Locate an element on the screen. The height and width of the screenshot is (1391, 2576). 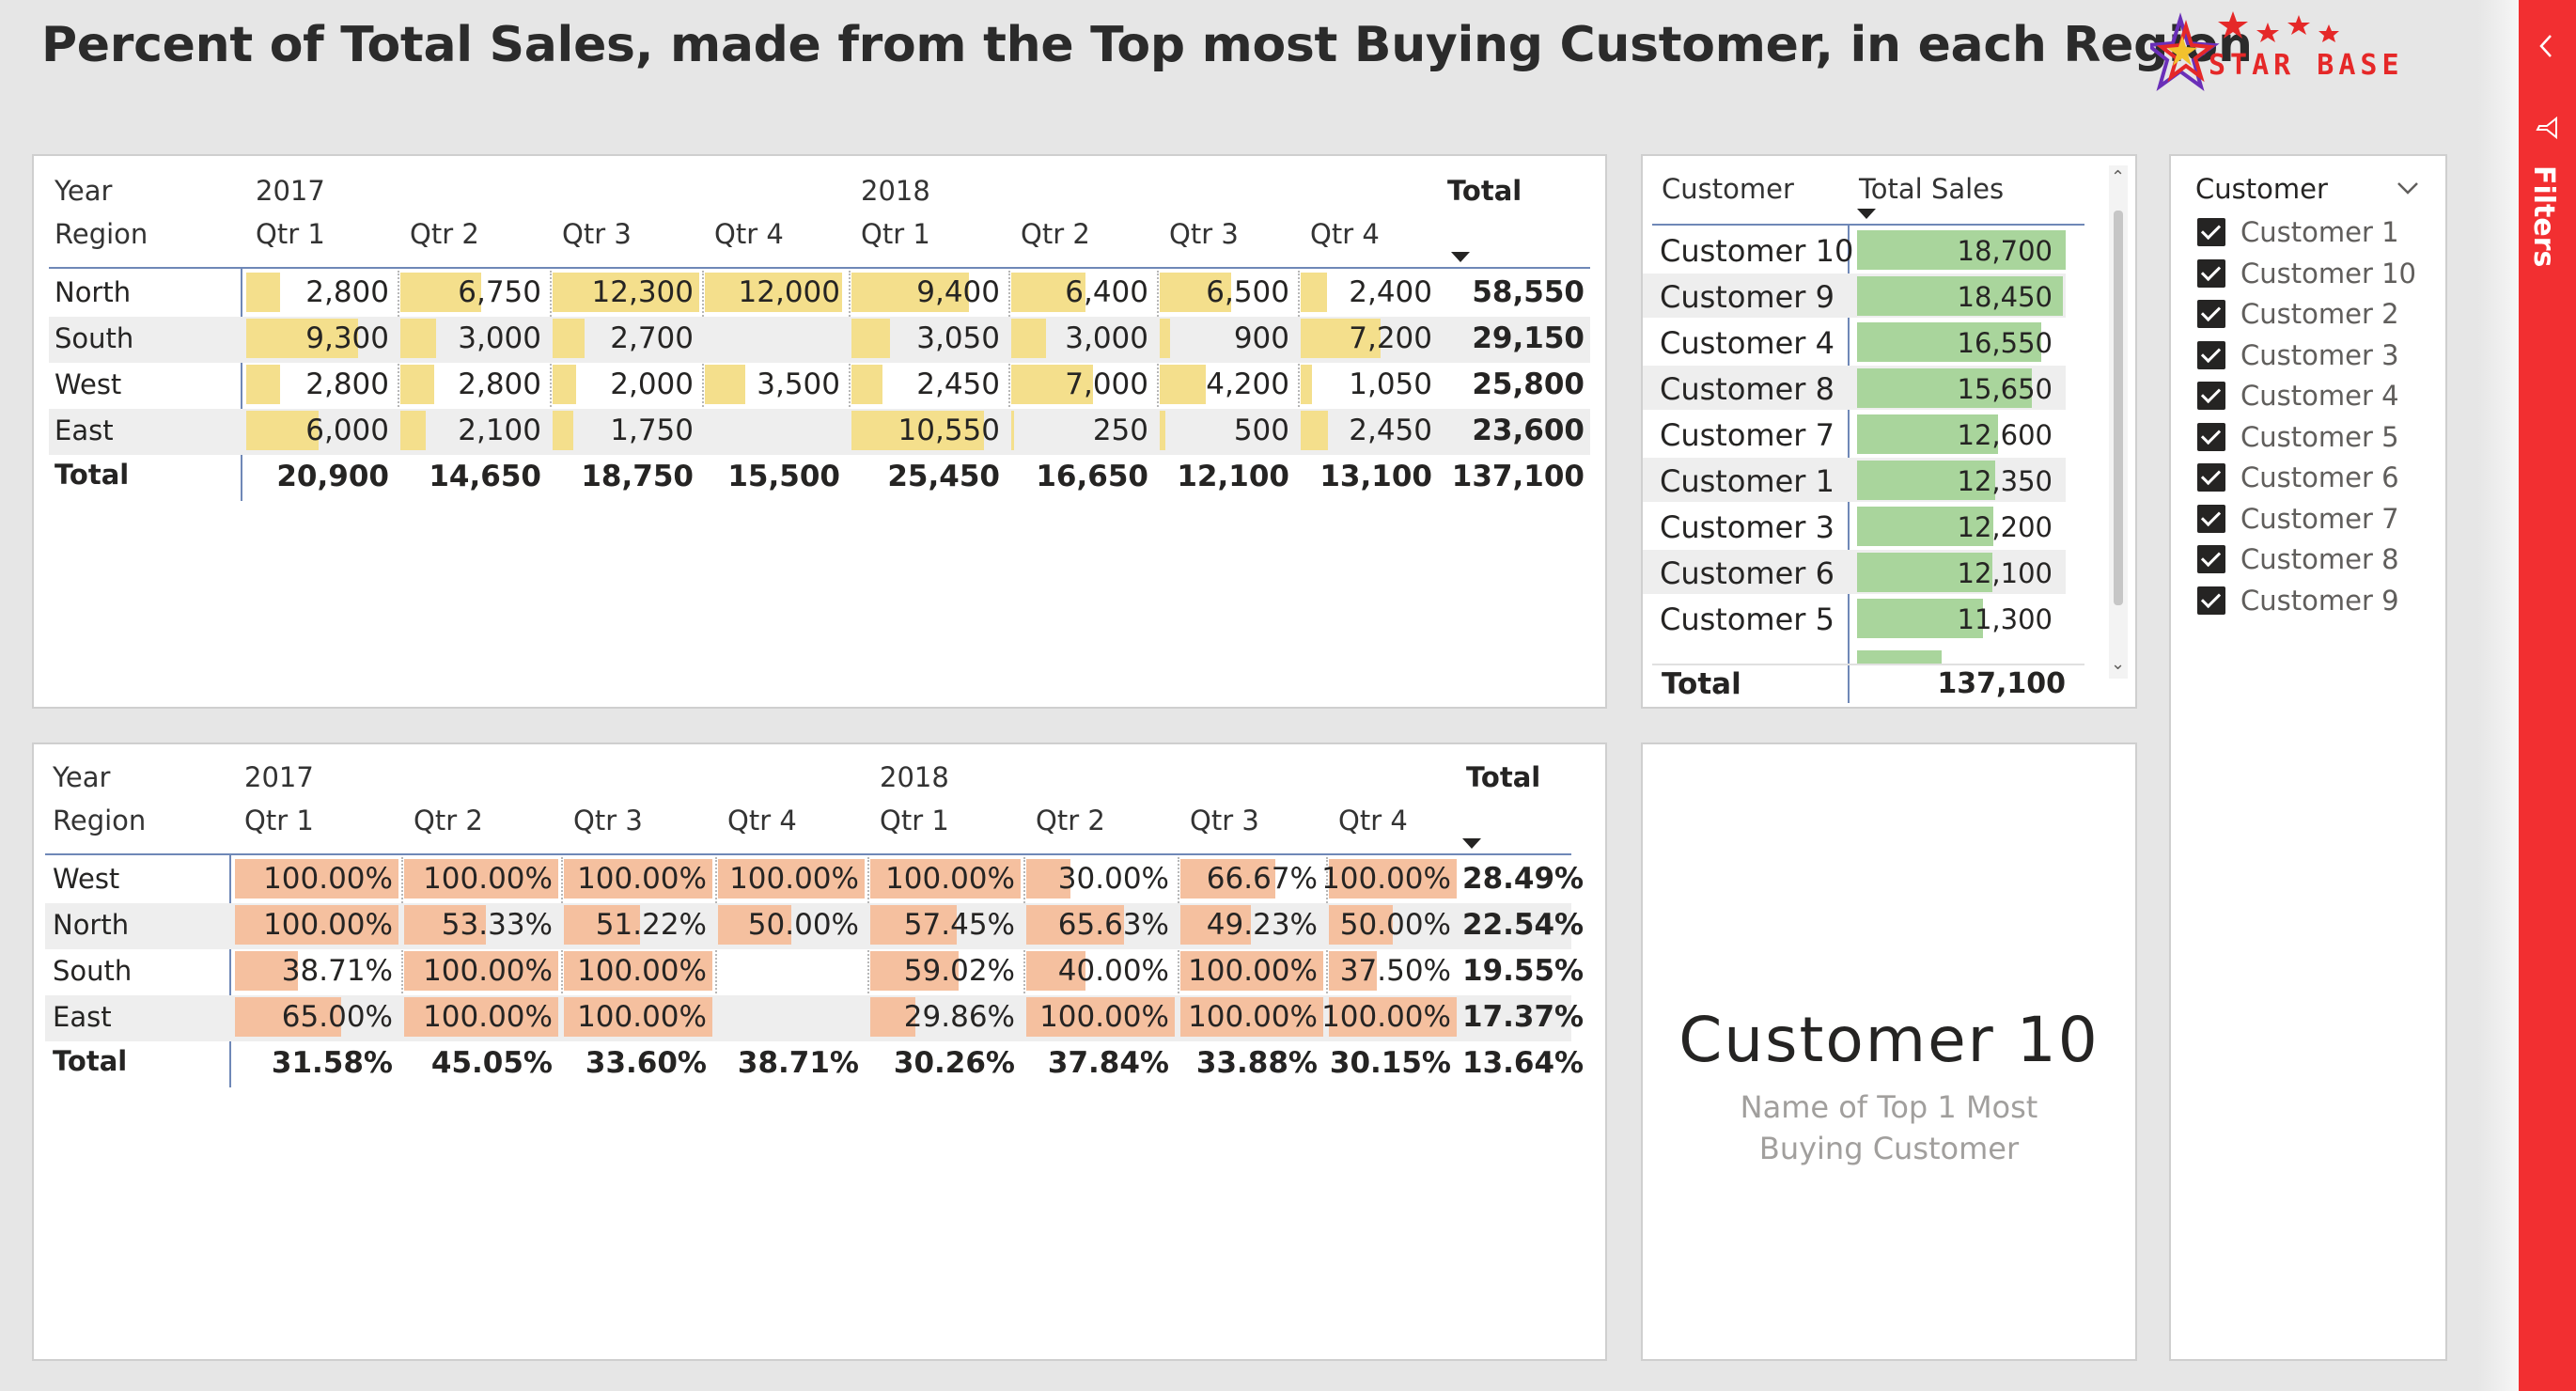
matrix-cell: 9,300 is located at coordinates (320, 337).